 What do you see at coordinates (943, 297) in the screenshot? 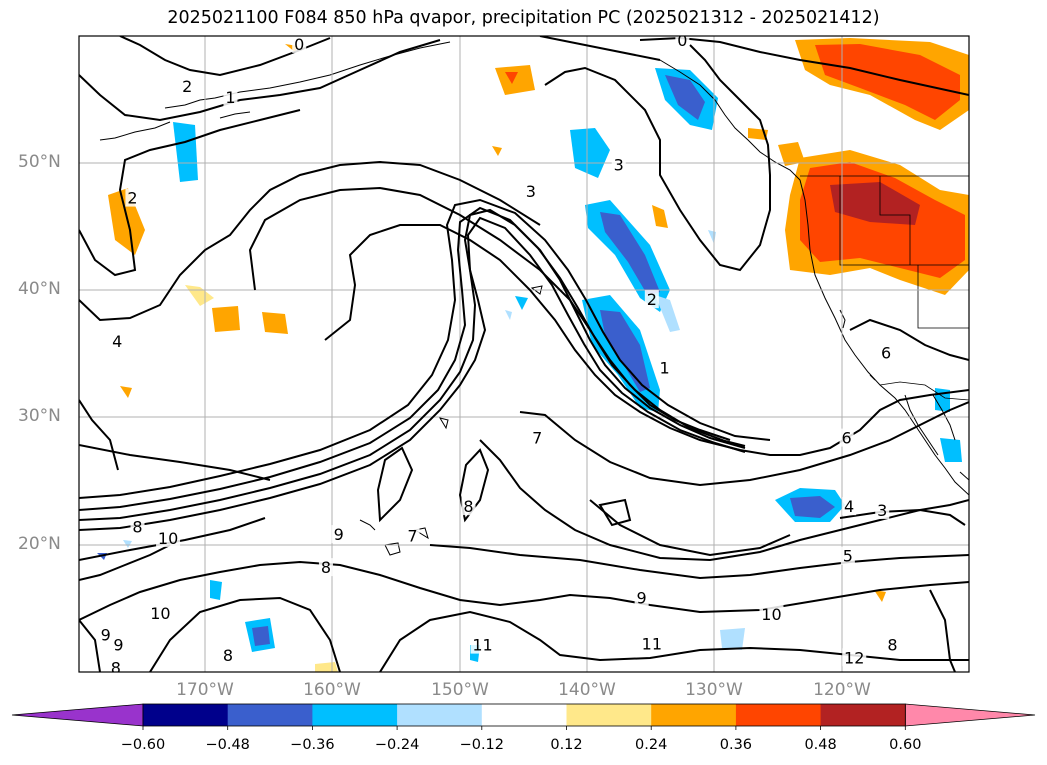
I see `border` at bounding box center [943, 297].